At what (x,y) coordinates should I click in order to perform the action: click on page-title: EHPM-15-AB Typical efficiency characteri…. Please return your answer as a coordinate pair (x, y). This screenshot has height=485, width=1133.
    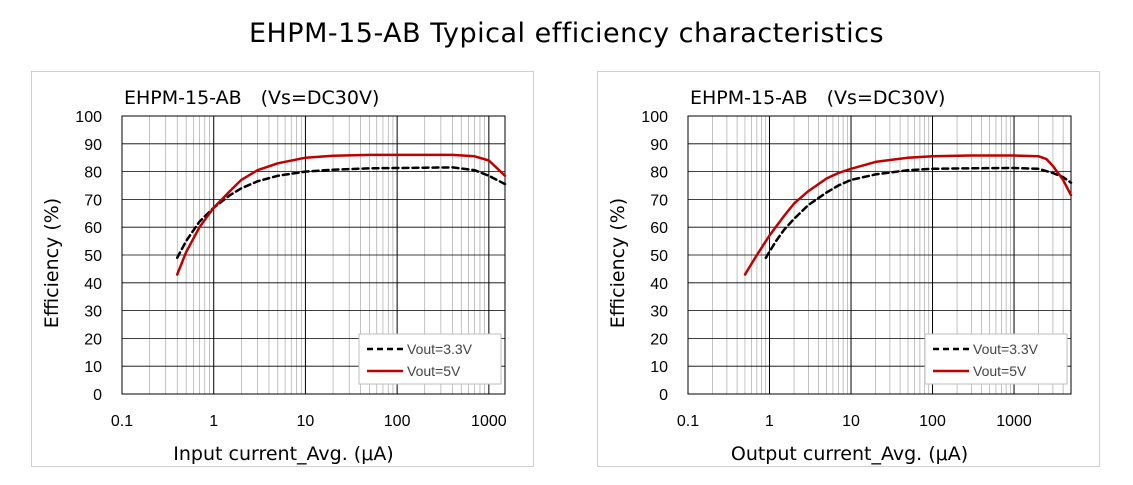
    Looking at the image, I should click on (566, 33).